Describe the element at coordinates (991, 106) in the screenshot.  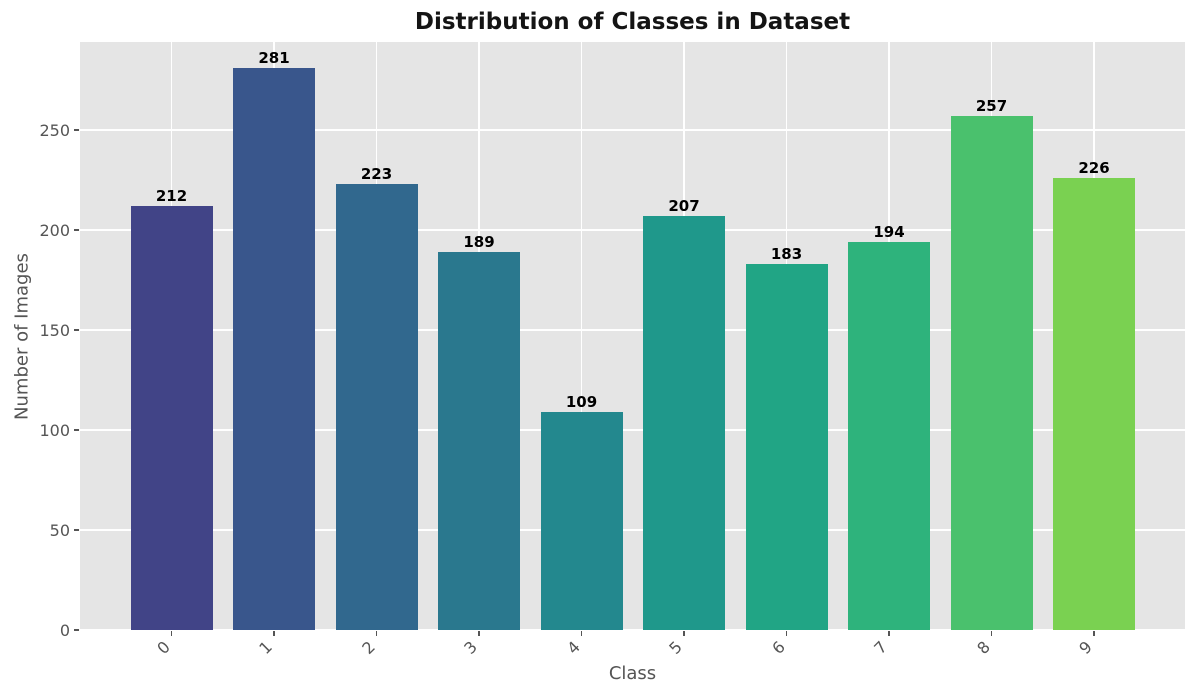
I see `bar-value-label: 257` at that location.